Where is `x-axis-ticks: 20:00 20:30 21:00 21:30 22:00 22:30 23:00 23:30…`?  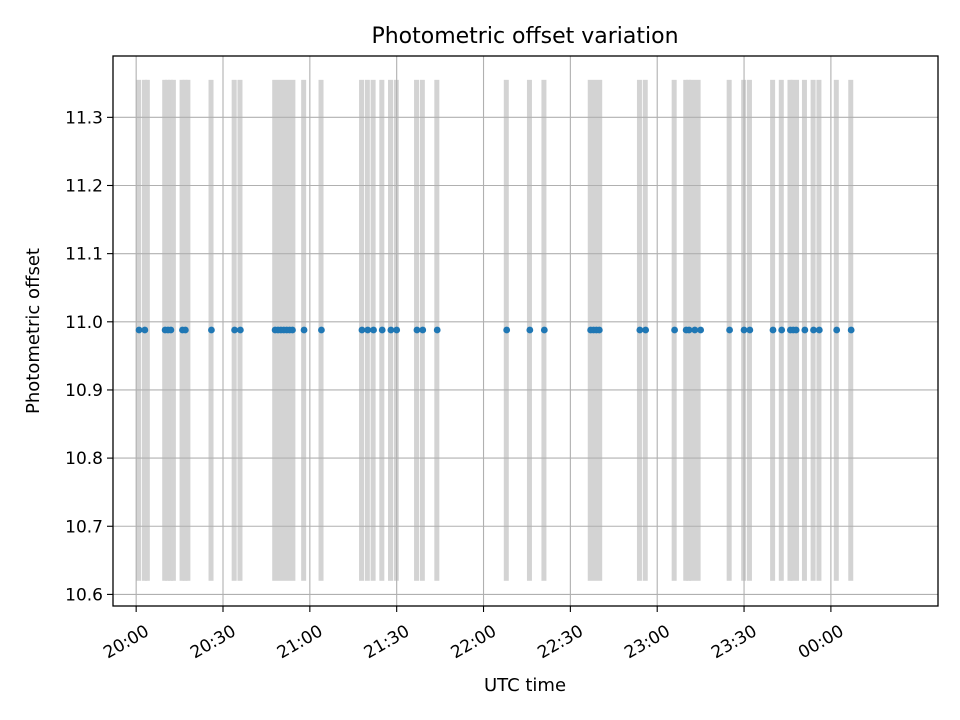 x-axis-ticks: 20:00 20:30 21:00 21:30 22:00 22:30 23:00 23:30… is located at coordinates (473, 634).